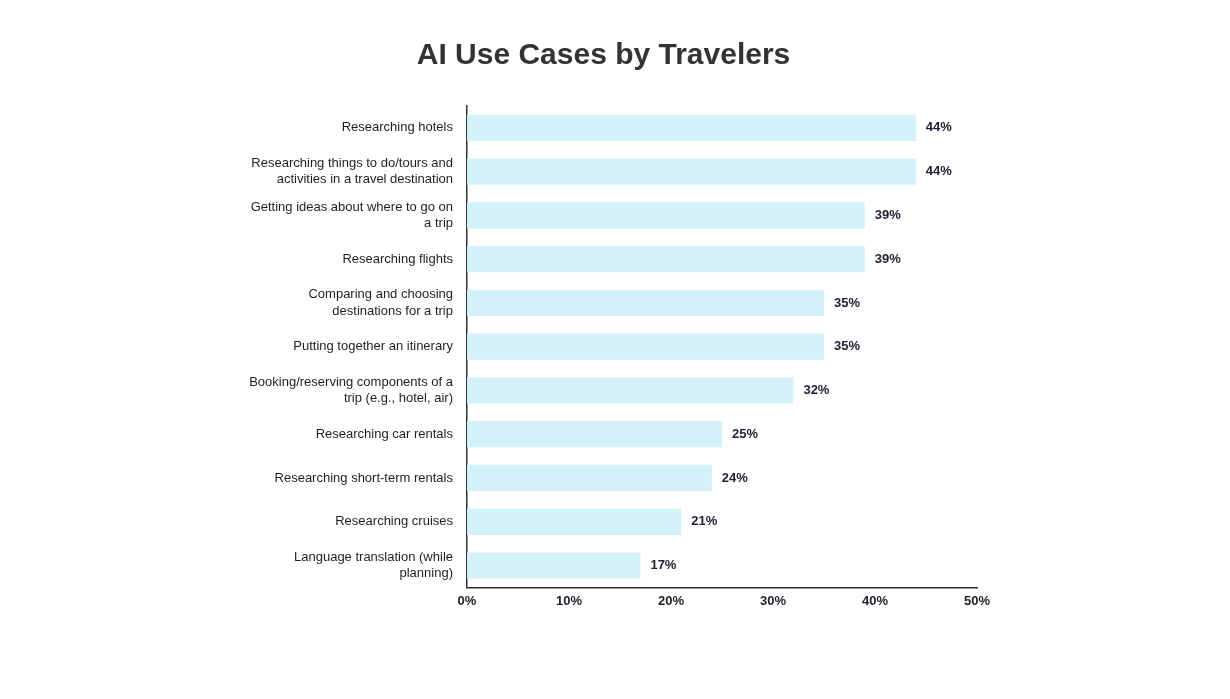  Describe the element at coordinates (467, 600) in the screenshot. I see `x-tick-label: 0%` at that location.